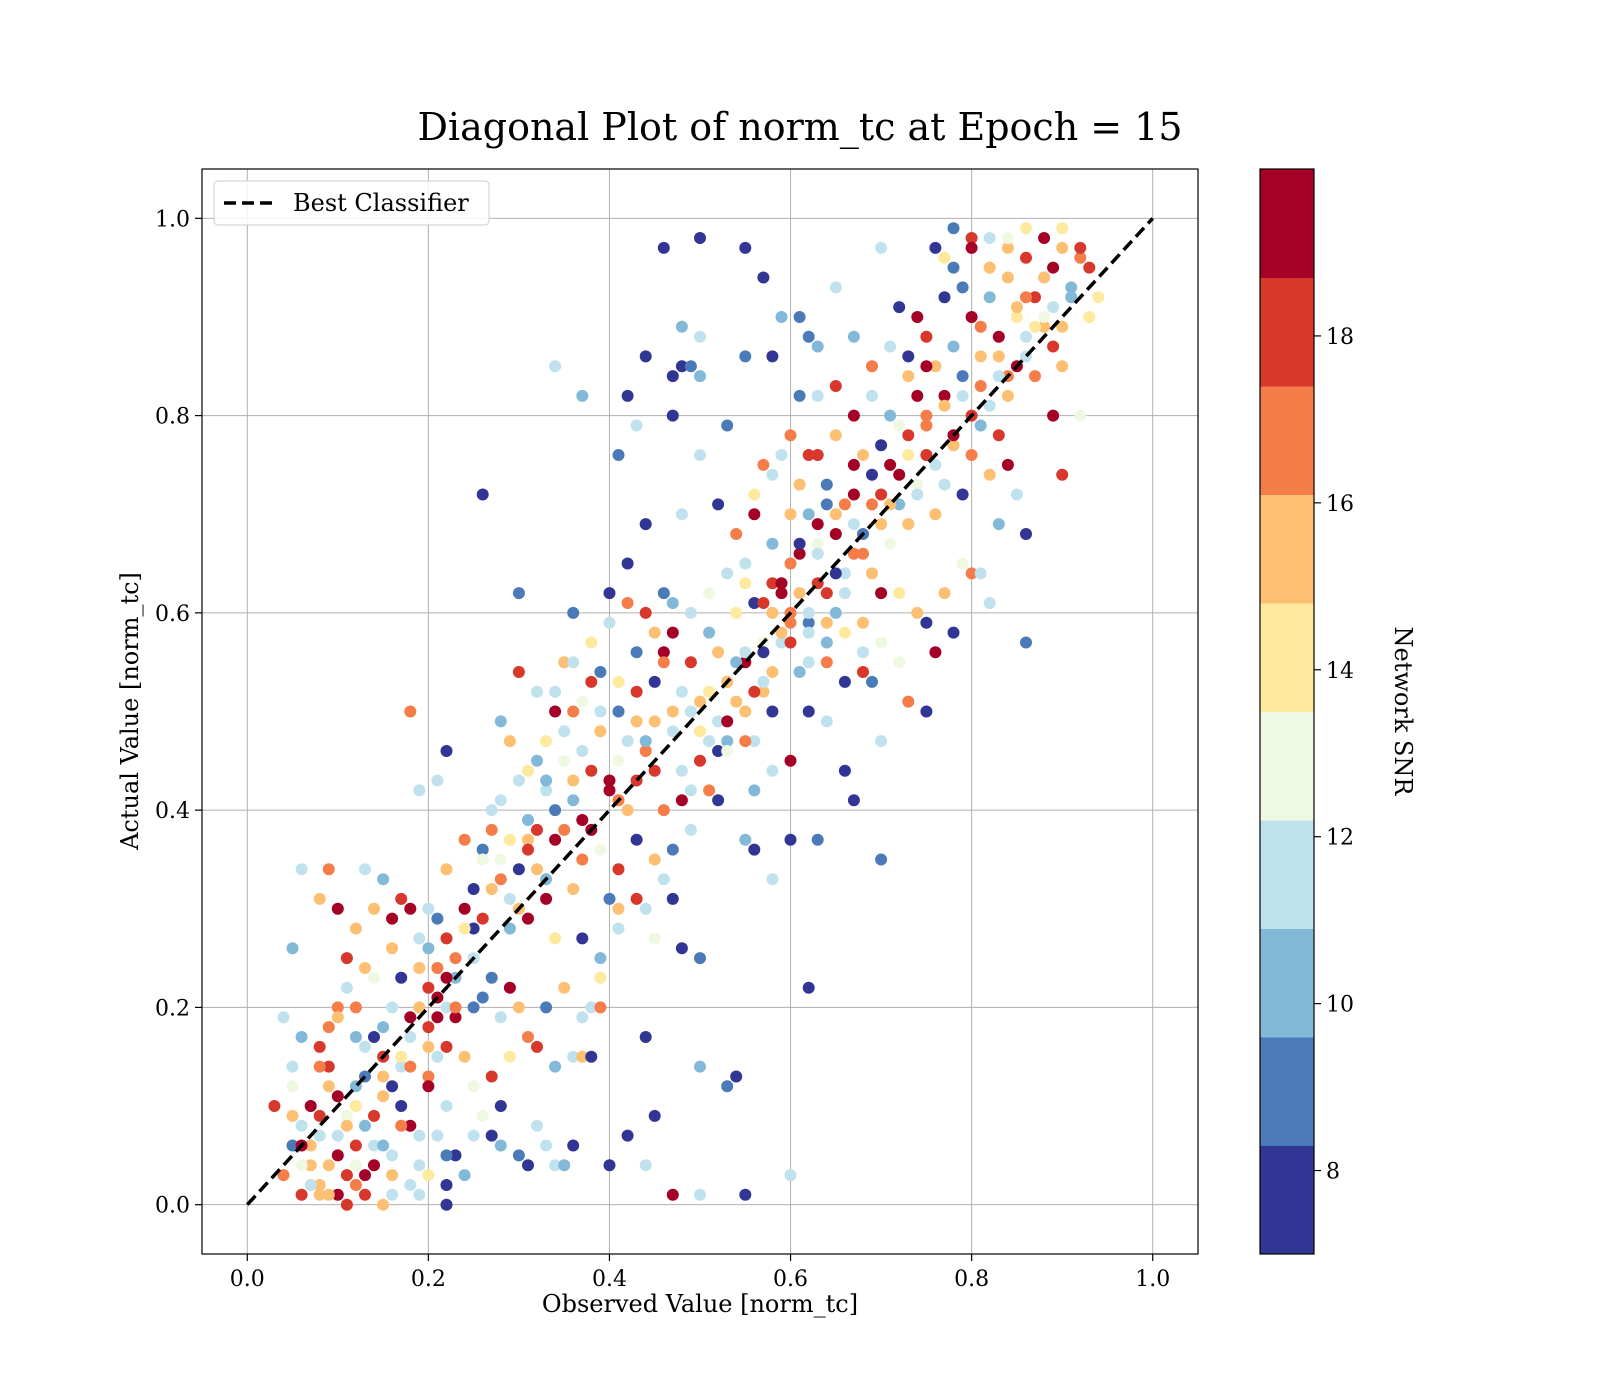 The image size is (1600, 1400). I want to click on y-tick-label-4: 0.8, so click(172, 417).